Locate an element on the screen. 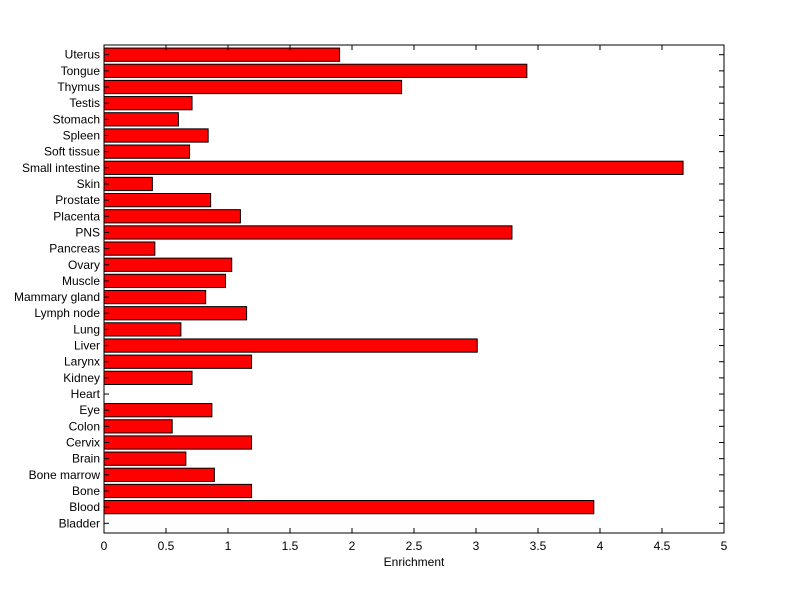  category-label: Lung is located at coordinates (86, 329).